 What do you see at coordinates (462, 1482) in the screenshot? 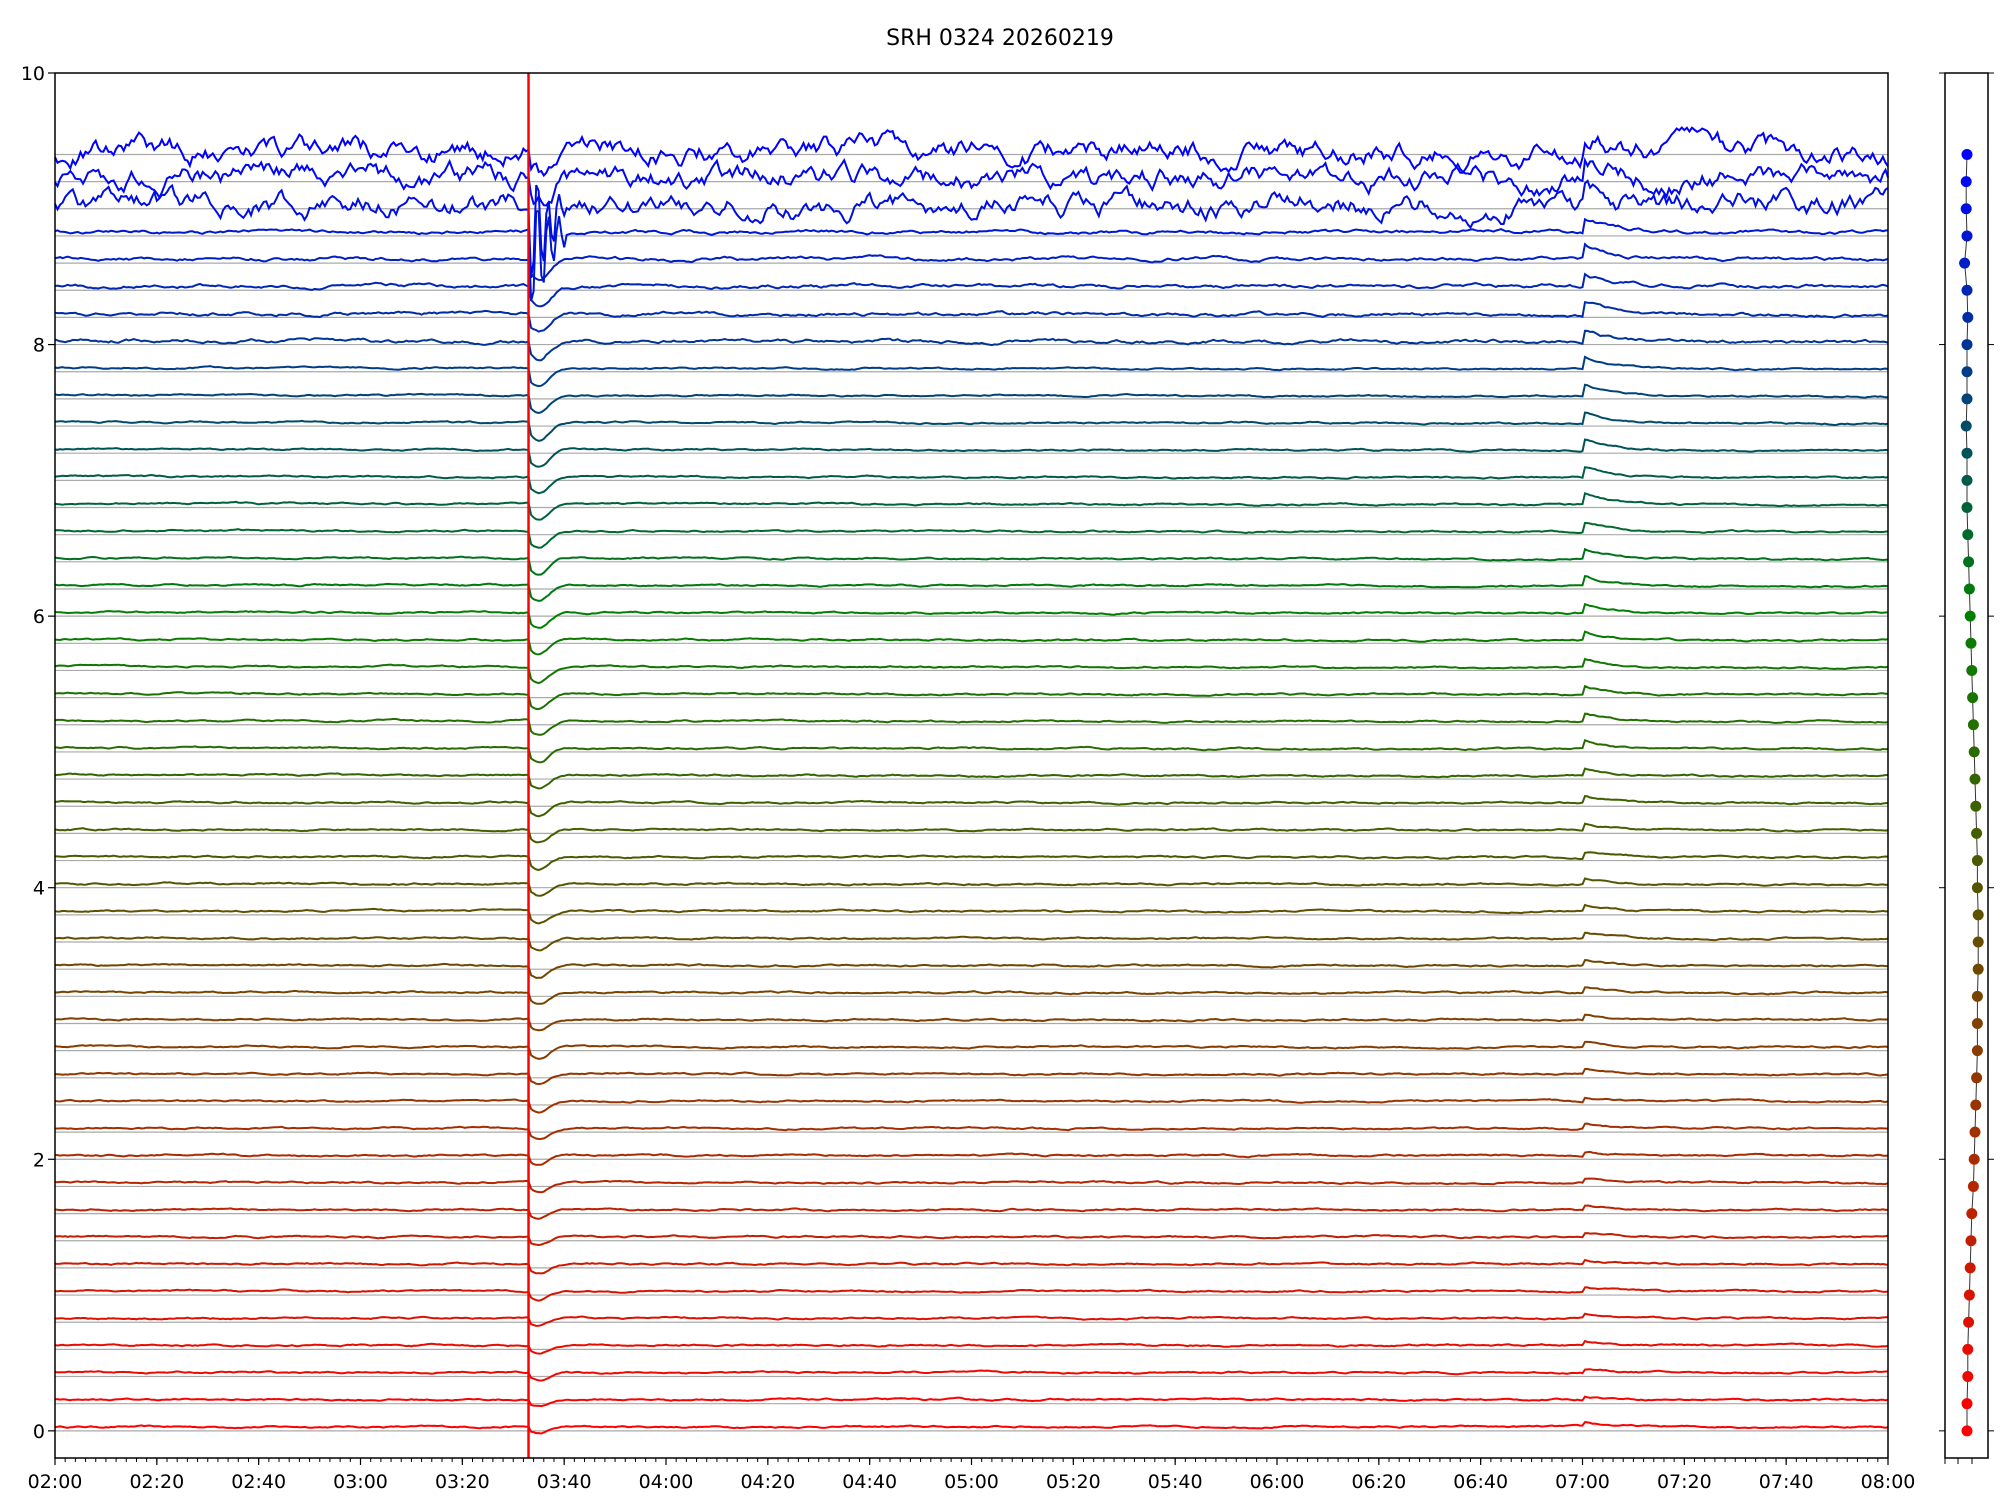
I see `x-tick-label: 03:20` at bounding box center [462, 1482].